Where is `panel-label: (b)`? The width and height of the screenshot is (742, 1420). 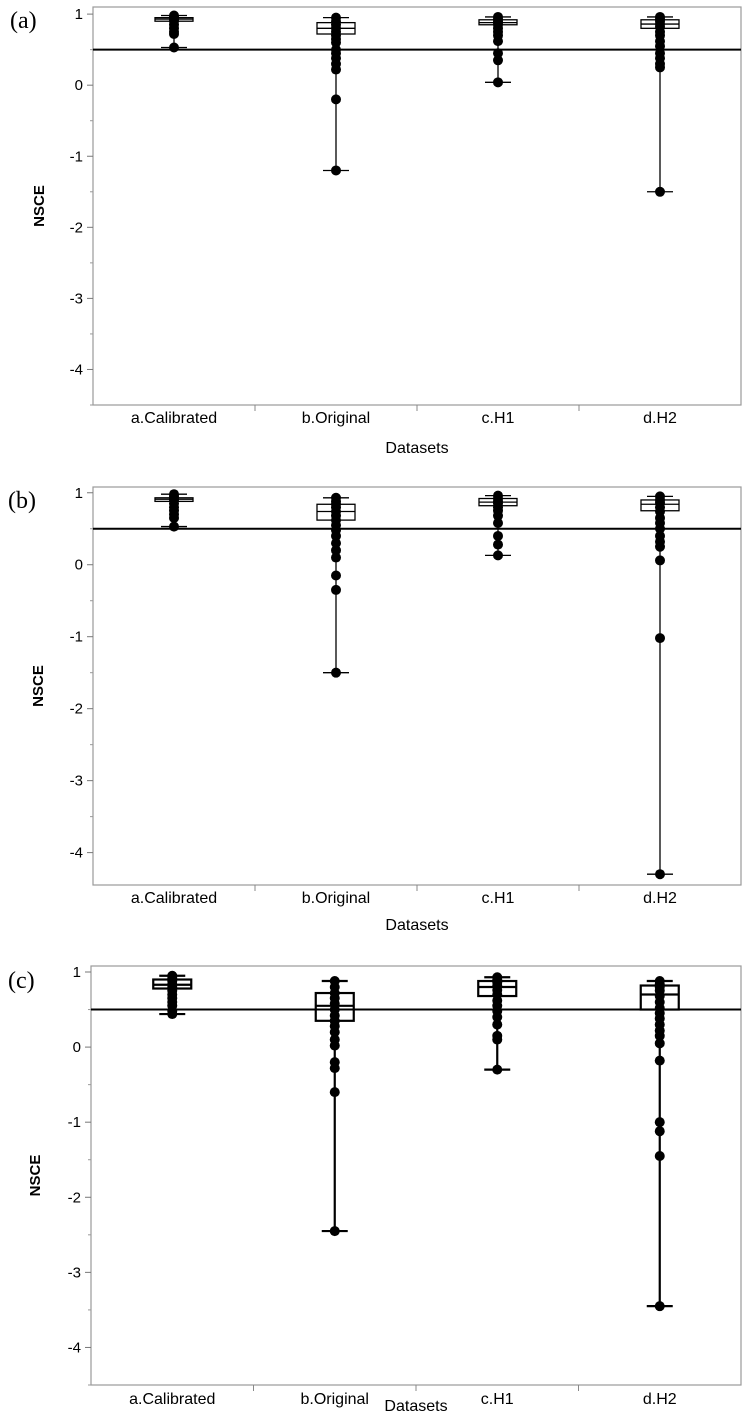
panel-label: (b) is located at coordinates (22, 501).